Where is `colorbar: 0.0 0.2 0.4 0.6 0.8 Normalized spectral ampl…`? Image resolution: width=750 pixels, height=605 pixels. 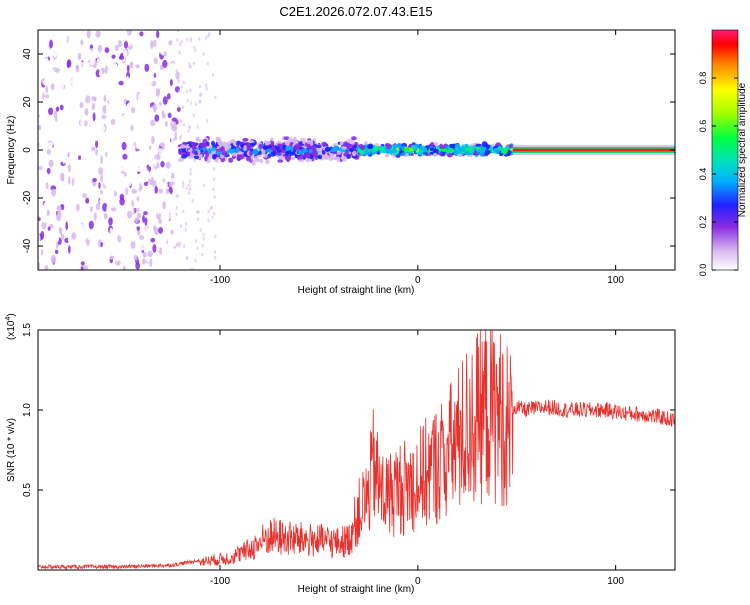
colorbar: 0.0 0.2 0.4 0.6 0.8 Normalized spectral ampl… is located at coordinates (723, 152).